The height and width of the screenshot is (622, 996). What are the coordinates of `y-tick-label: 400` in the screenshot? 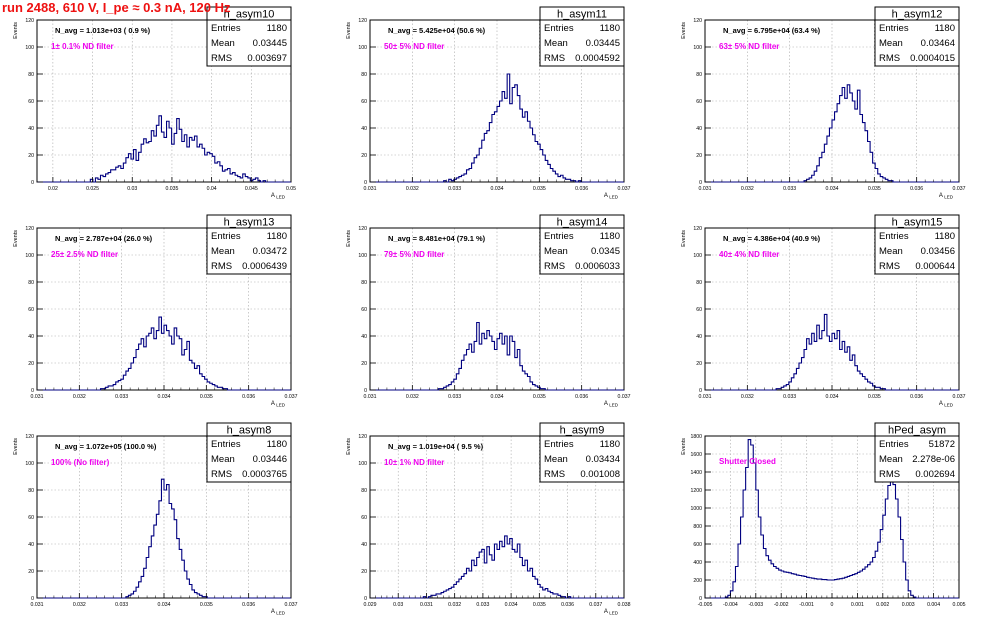 It's located at (697, 563).